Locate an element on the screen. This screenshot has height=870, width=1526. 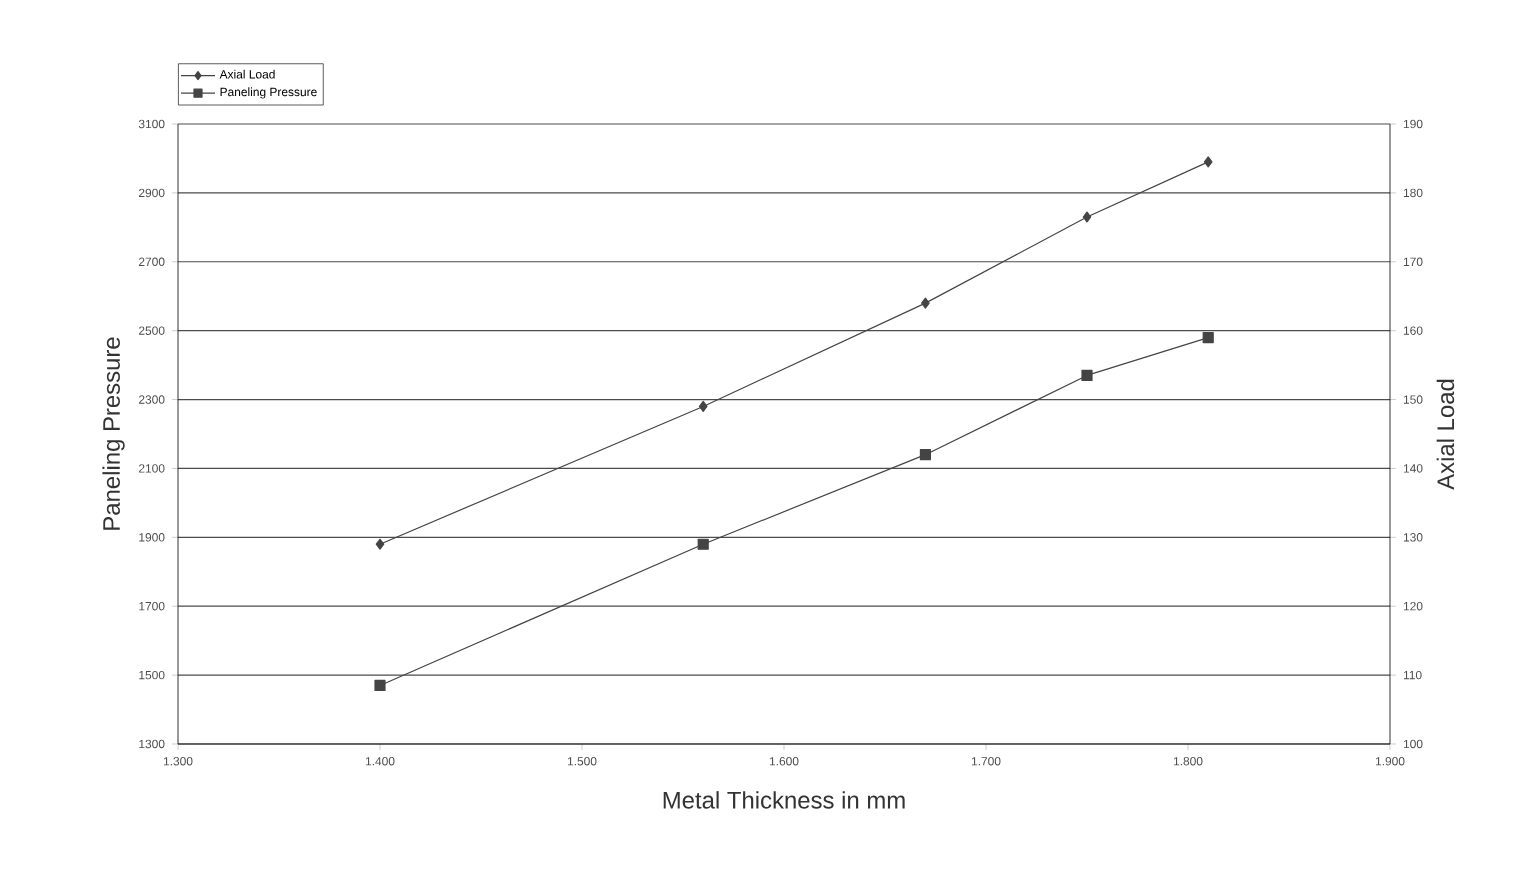
y-axis-title: Paneling Pressure is located at coordinates (113, 433).